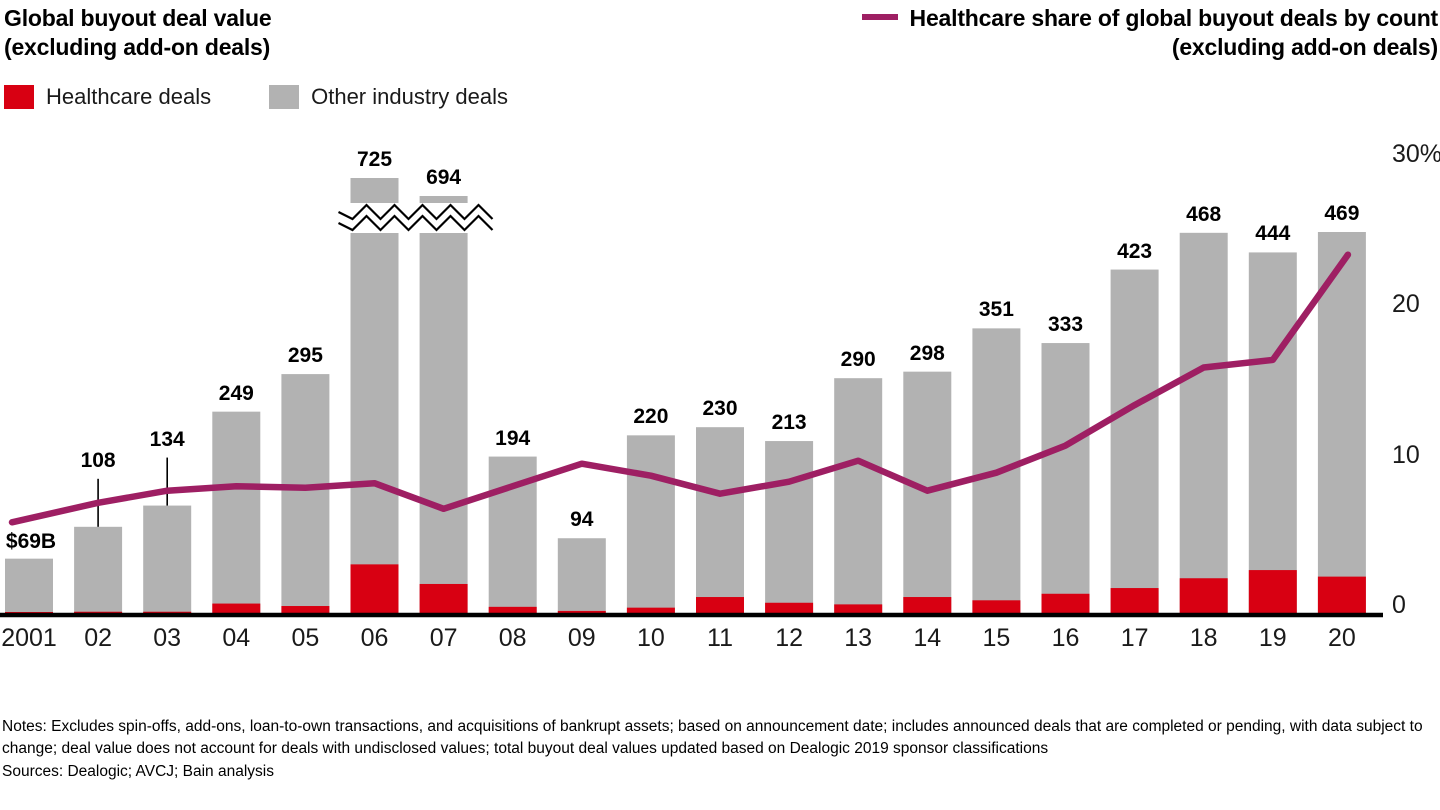 This screenshot has height=810, width=1440. I want to click on bar-value-label: 213, so click(789, 423).